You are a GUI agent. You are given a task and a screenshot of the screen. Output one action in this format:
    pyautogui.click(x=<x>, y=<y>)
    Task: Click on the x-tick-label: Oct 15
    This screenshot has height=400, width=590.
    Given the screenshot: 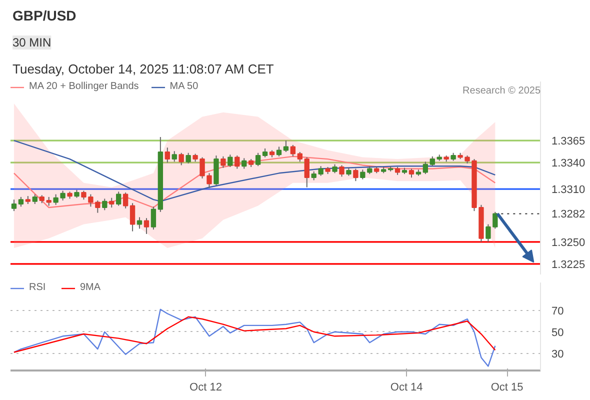 What is the action you would take?
    pyautogui.click(x=507, y=388)
    